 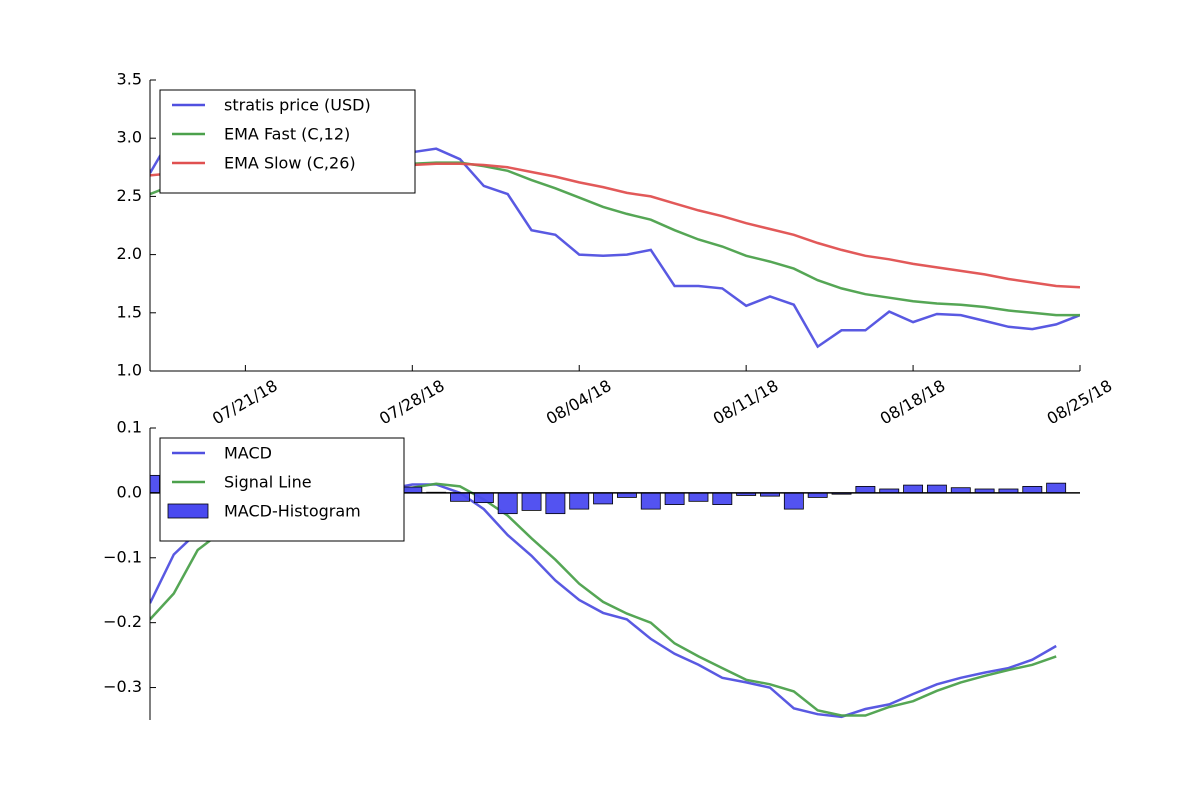 What do you see at coordinates (129, 427) in the screenshot?
I see `y-tick-label: 0.1` at bounding box center [129, 427].